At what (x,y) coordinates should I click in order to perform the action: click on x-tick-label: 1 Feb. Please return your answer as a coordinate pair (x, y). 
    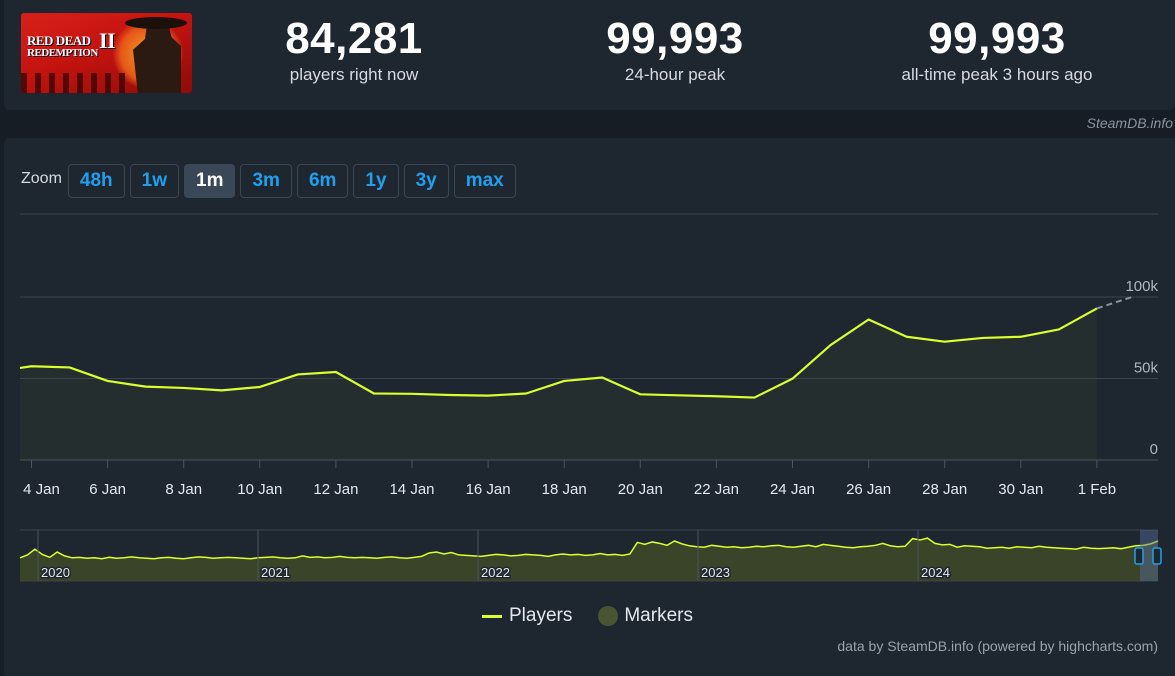
    Looking at the image, I should click on (1097, 489).